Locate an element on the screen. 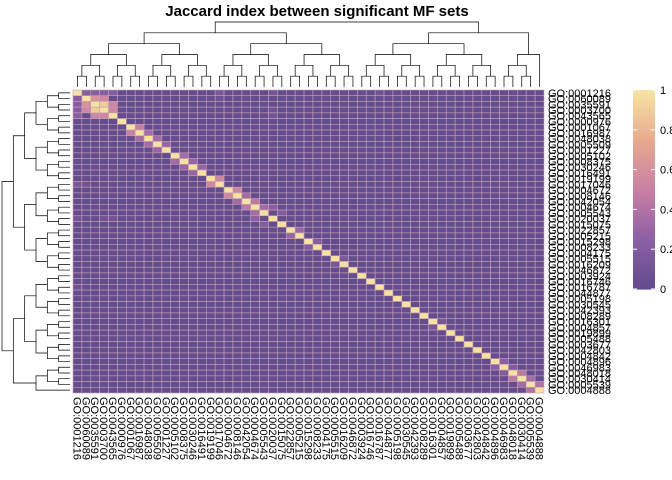 The height and width of the screenshot is (480, 672). column-label: GO:0000976 is located at coordinates (121, 428).